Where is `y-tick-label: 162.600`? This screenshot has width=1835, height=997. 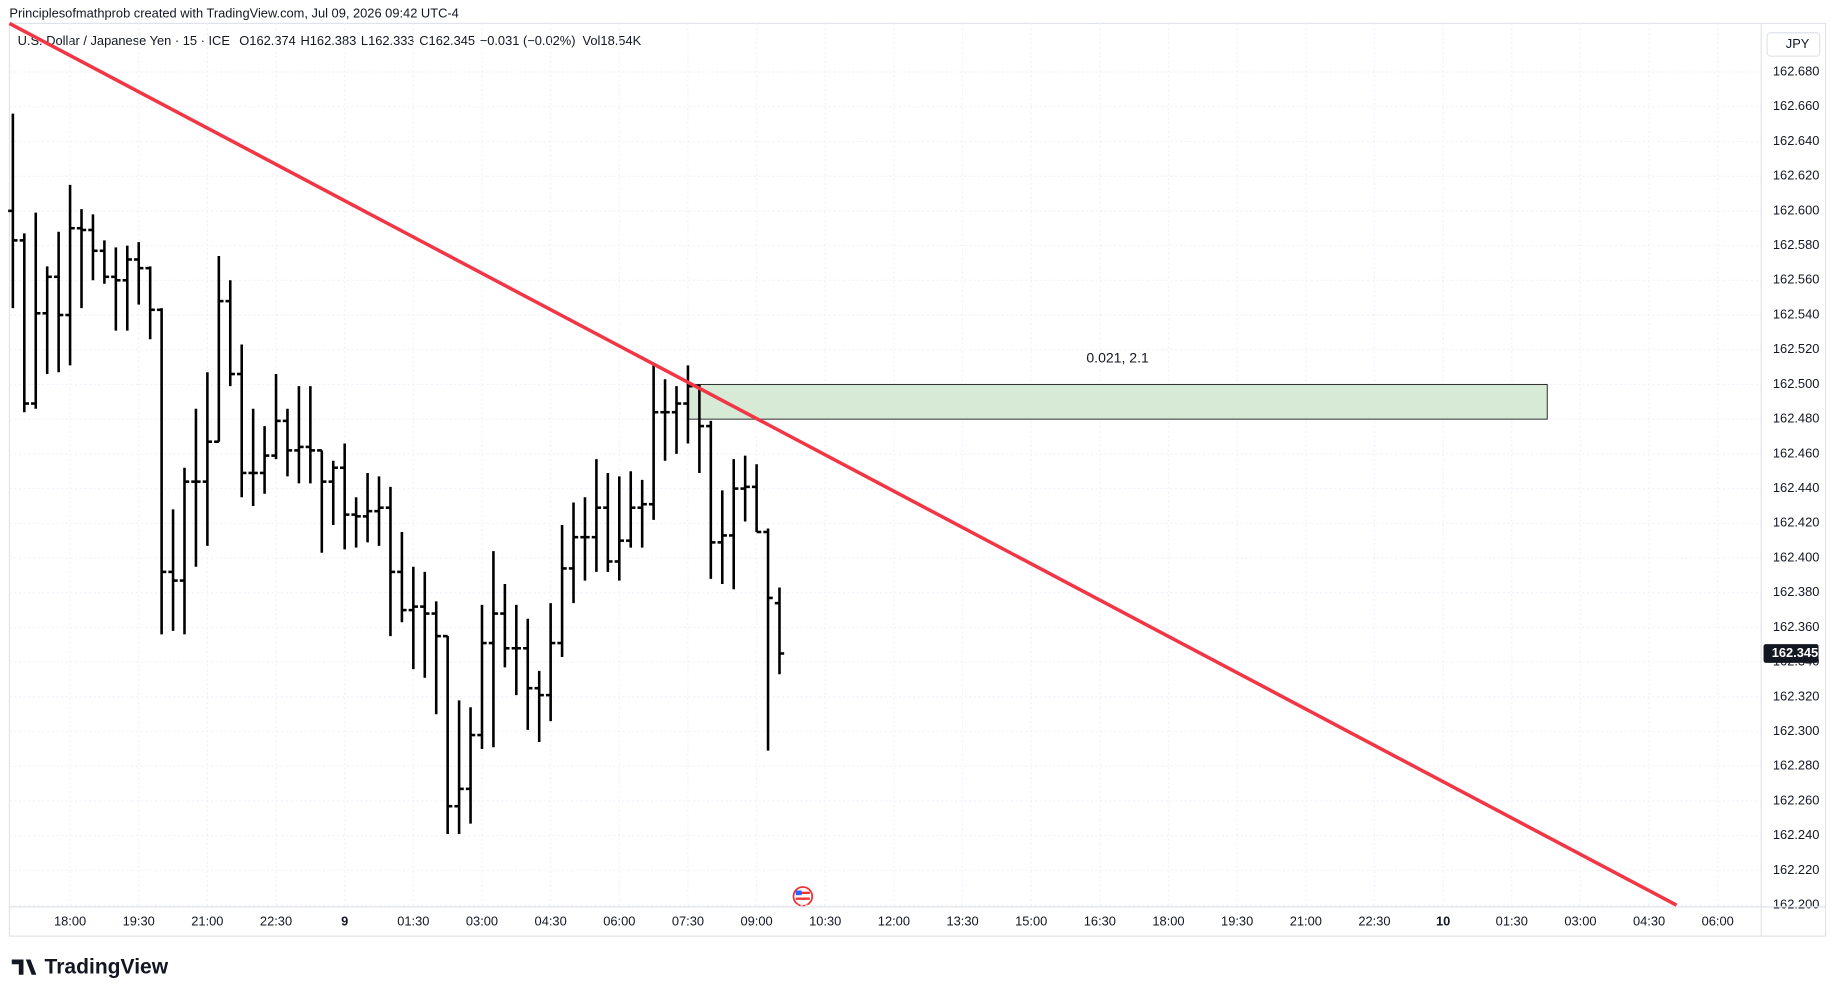
y-tick-label: 162.600 is located at coordinates (1796, 209).